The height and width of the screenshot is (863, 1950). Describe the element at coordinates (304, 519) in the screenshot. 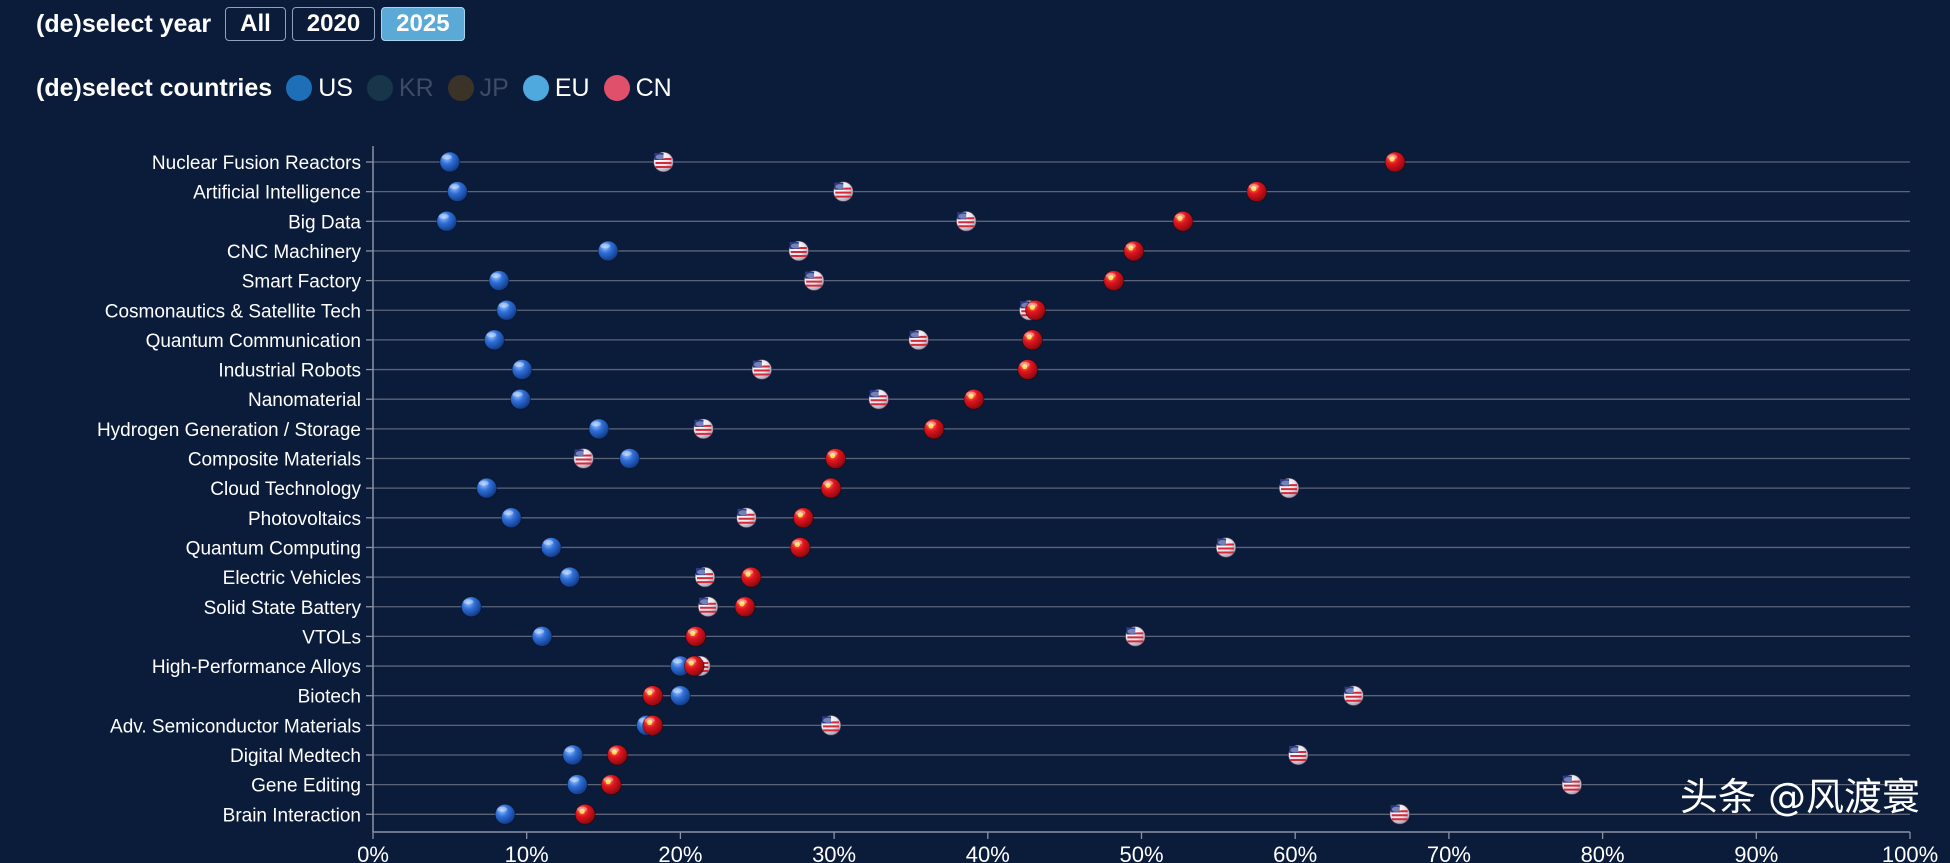

I see `category-label: Photovoltaics` at that location.